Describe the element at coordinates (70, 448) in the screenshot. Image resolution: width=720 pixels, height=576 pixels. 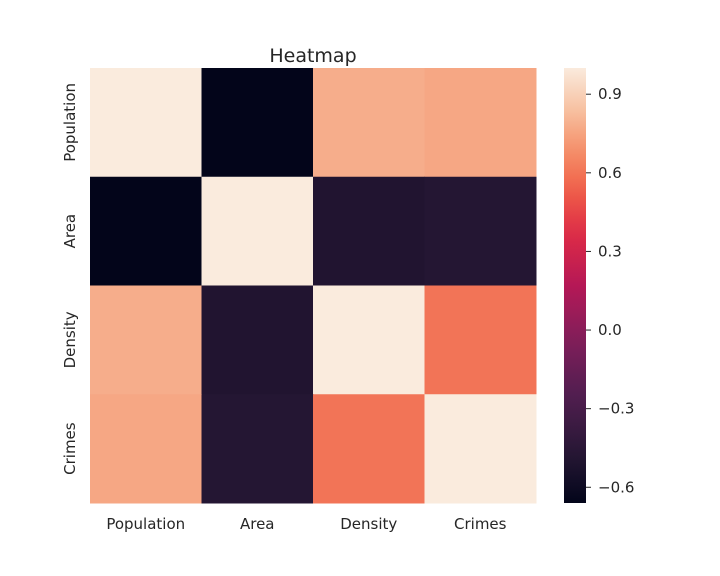
I see `y-tick-label: Crimes` at that location.